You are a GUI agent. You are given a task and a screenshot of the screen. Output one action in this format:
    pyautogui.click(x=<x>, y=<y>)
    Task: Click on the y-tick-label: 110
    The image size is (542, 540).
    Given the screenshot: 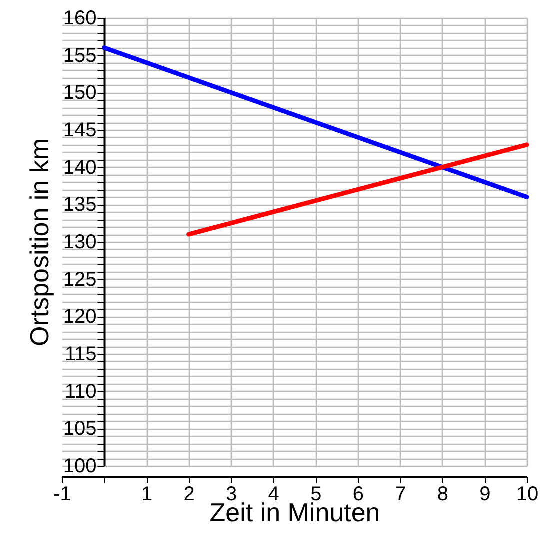 What is the action you would take?
    pyautogui.click(x=80, y=391)
    